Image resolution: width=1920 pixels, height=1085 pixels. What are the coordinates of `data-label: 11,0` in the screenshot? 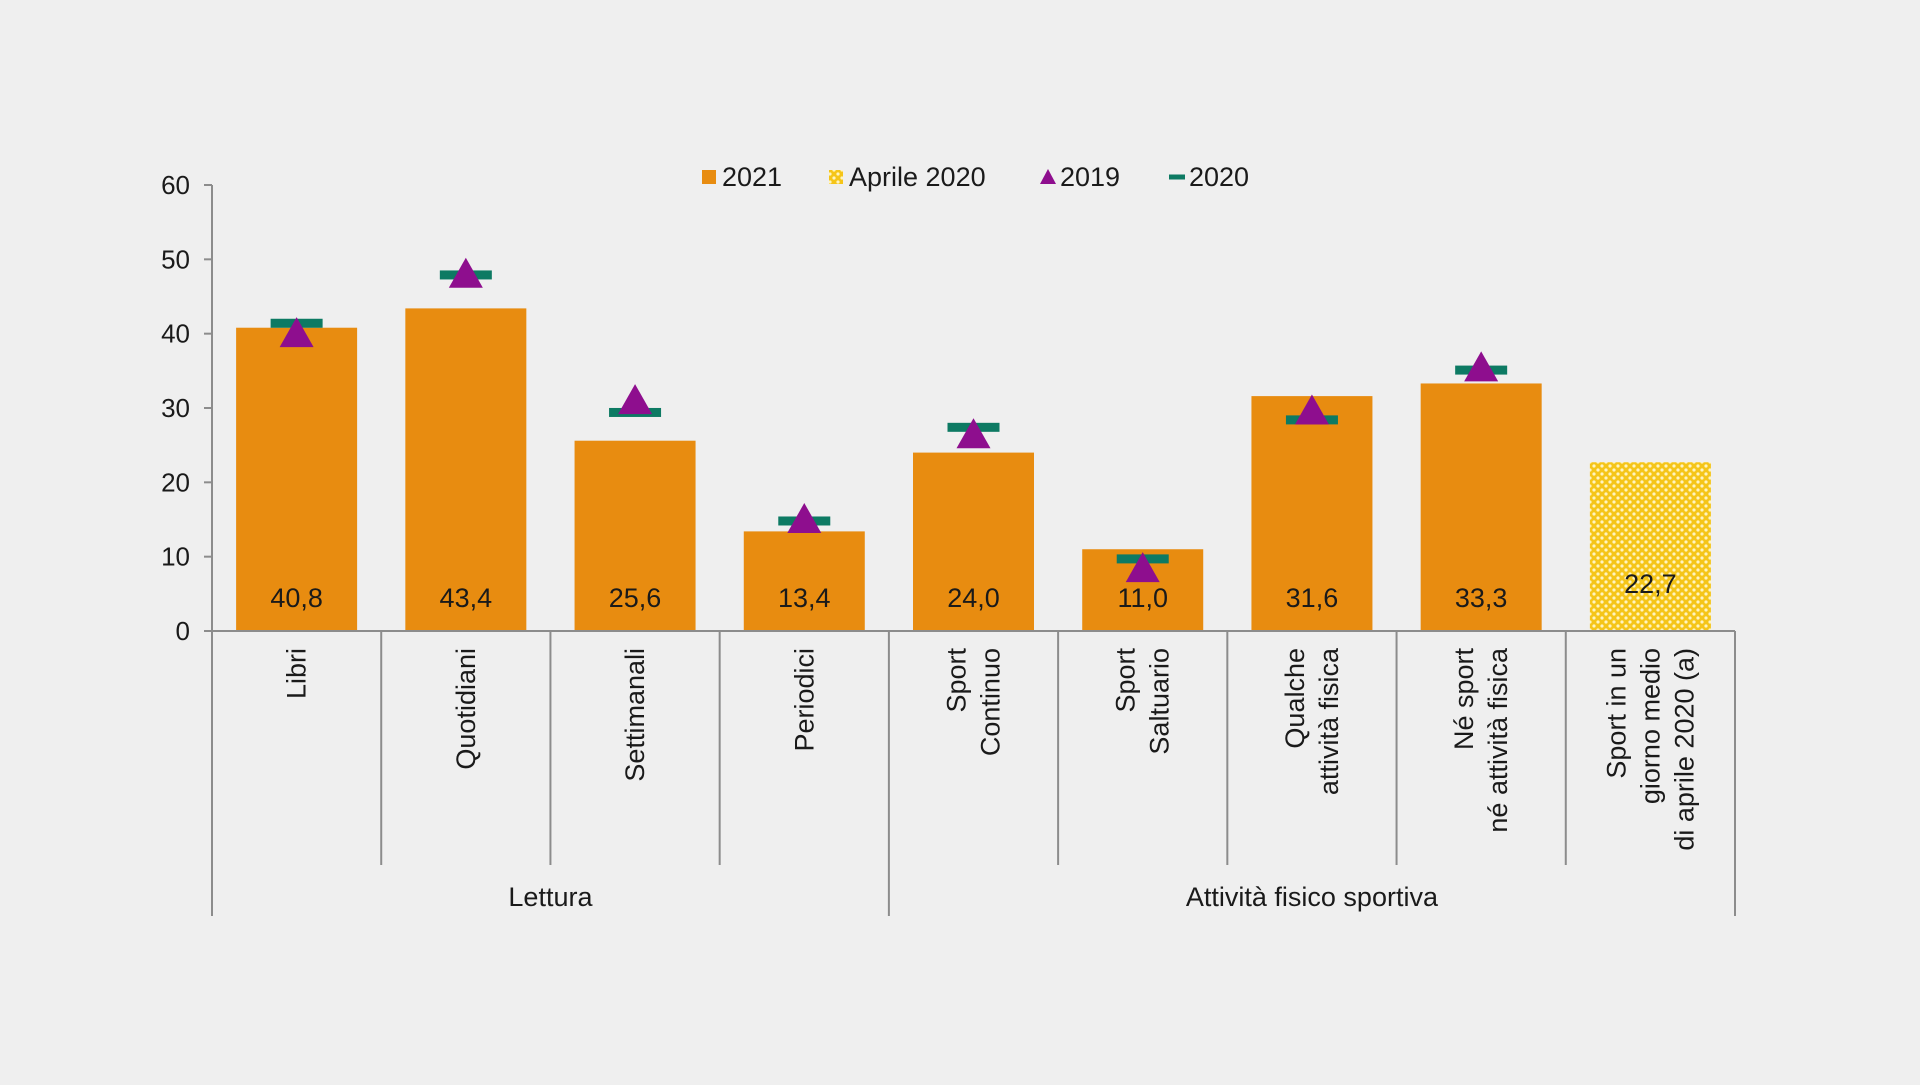 It's located at (1142, 598).